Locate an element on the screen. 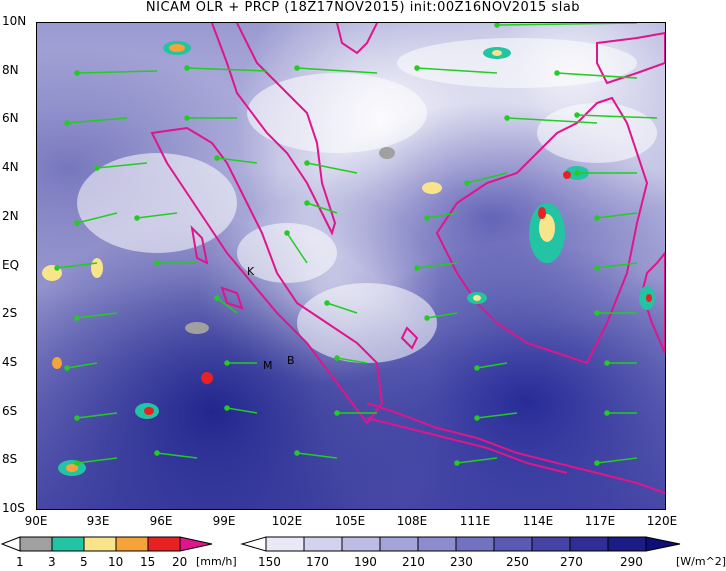 The width and height of the screenshot is (726, 571). x-label: 105E is located at coordinates (350, 521).